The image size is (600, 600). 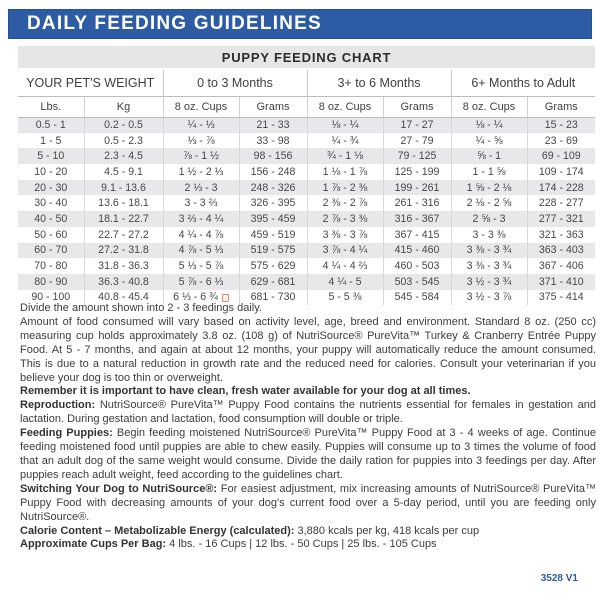 What do you see at coordinates (272, 219) in the screenshot?
I see `table-cell: 395 - 459` at bounding box center [272, 219].